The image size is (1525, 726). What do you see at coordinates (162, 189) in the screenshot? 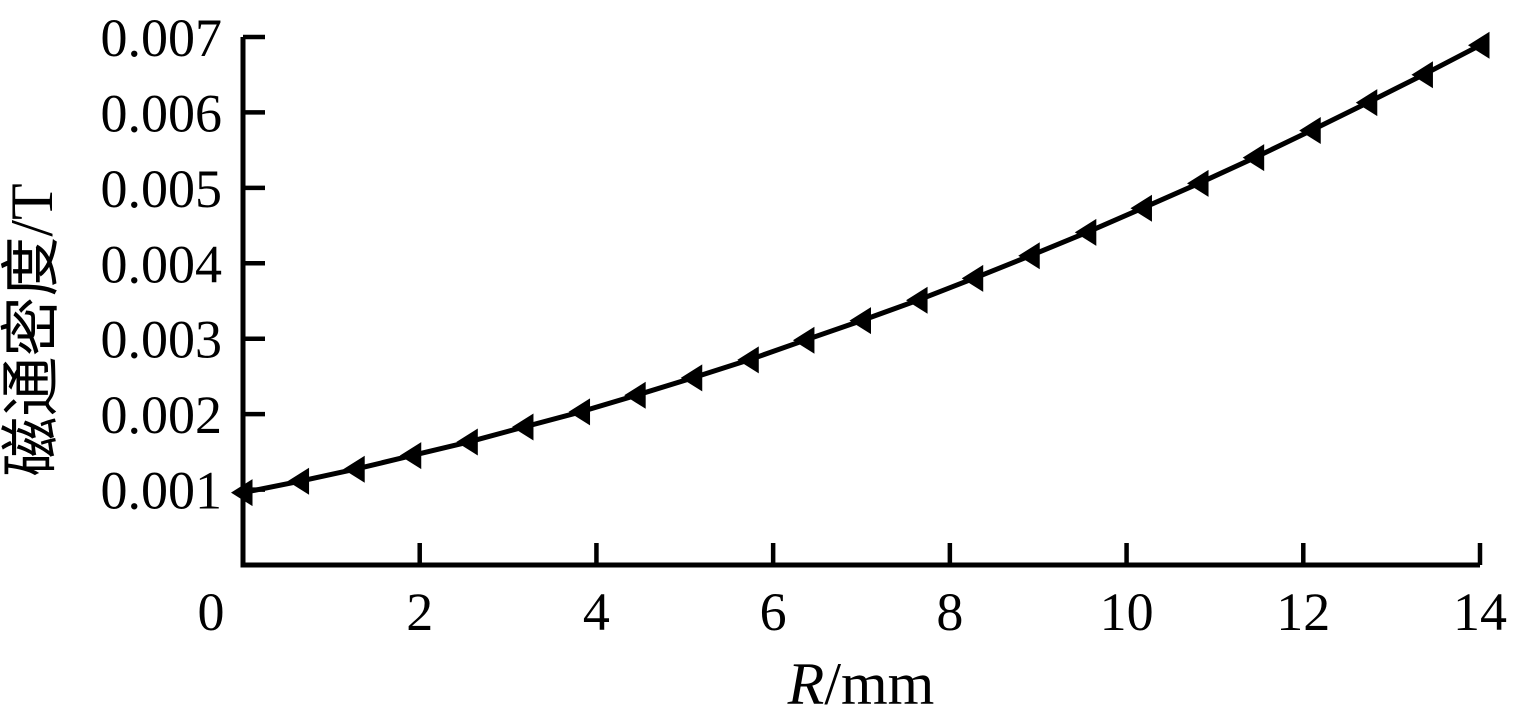
I see `y-axis-tick-label: 0.005` at bounding box center [162, 189].